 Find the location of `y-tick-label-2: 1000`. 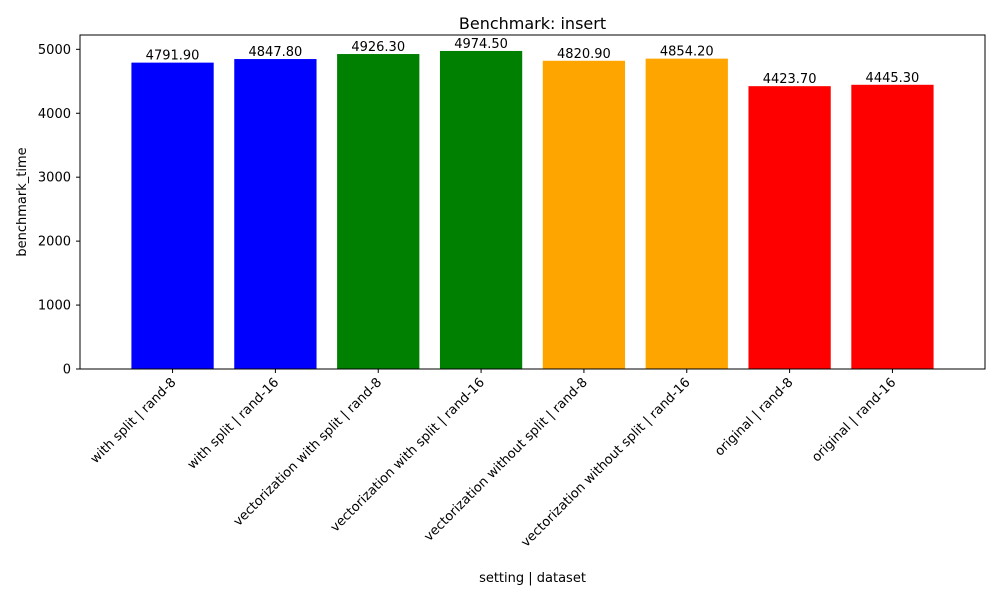

y-tick-label-2: 1000 is located at coordinates (54, 306).